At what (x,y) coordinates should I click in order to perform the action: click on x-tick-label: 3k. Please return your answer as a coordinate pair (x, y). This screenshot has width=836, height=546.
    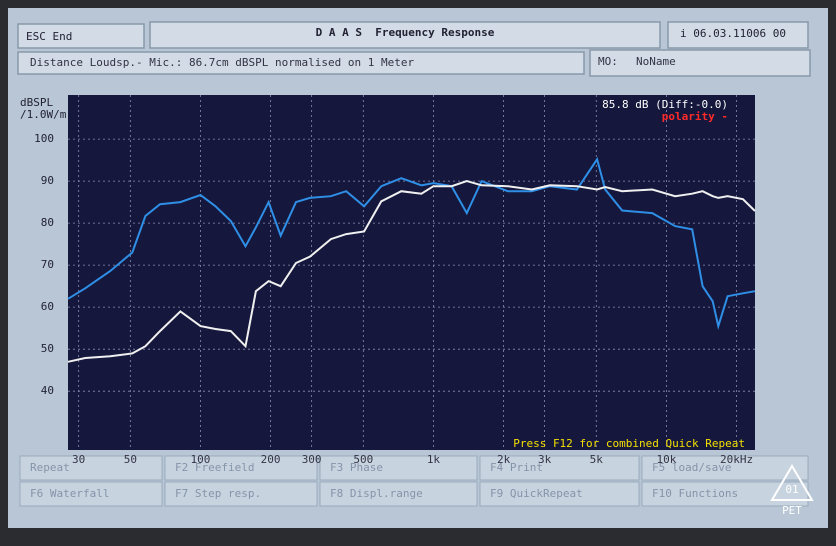
    Looking at the image, I should click on (545, 459).